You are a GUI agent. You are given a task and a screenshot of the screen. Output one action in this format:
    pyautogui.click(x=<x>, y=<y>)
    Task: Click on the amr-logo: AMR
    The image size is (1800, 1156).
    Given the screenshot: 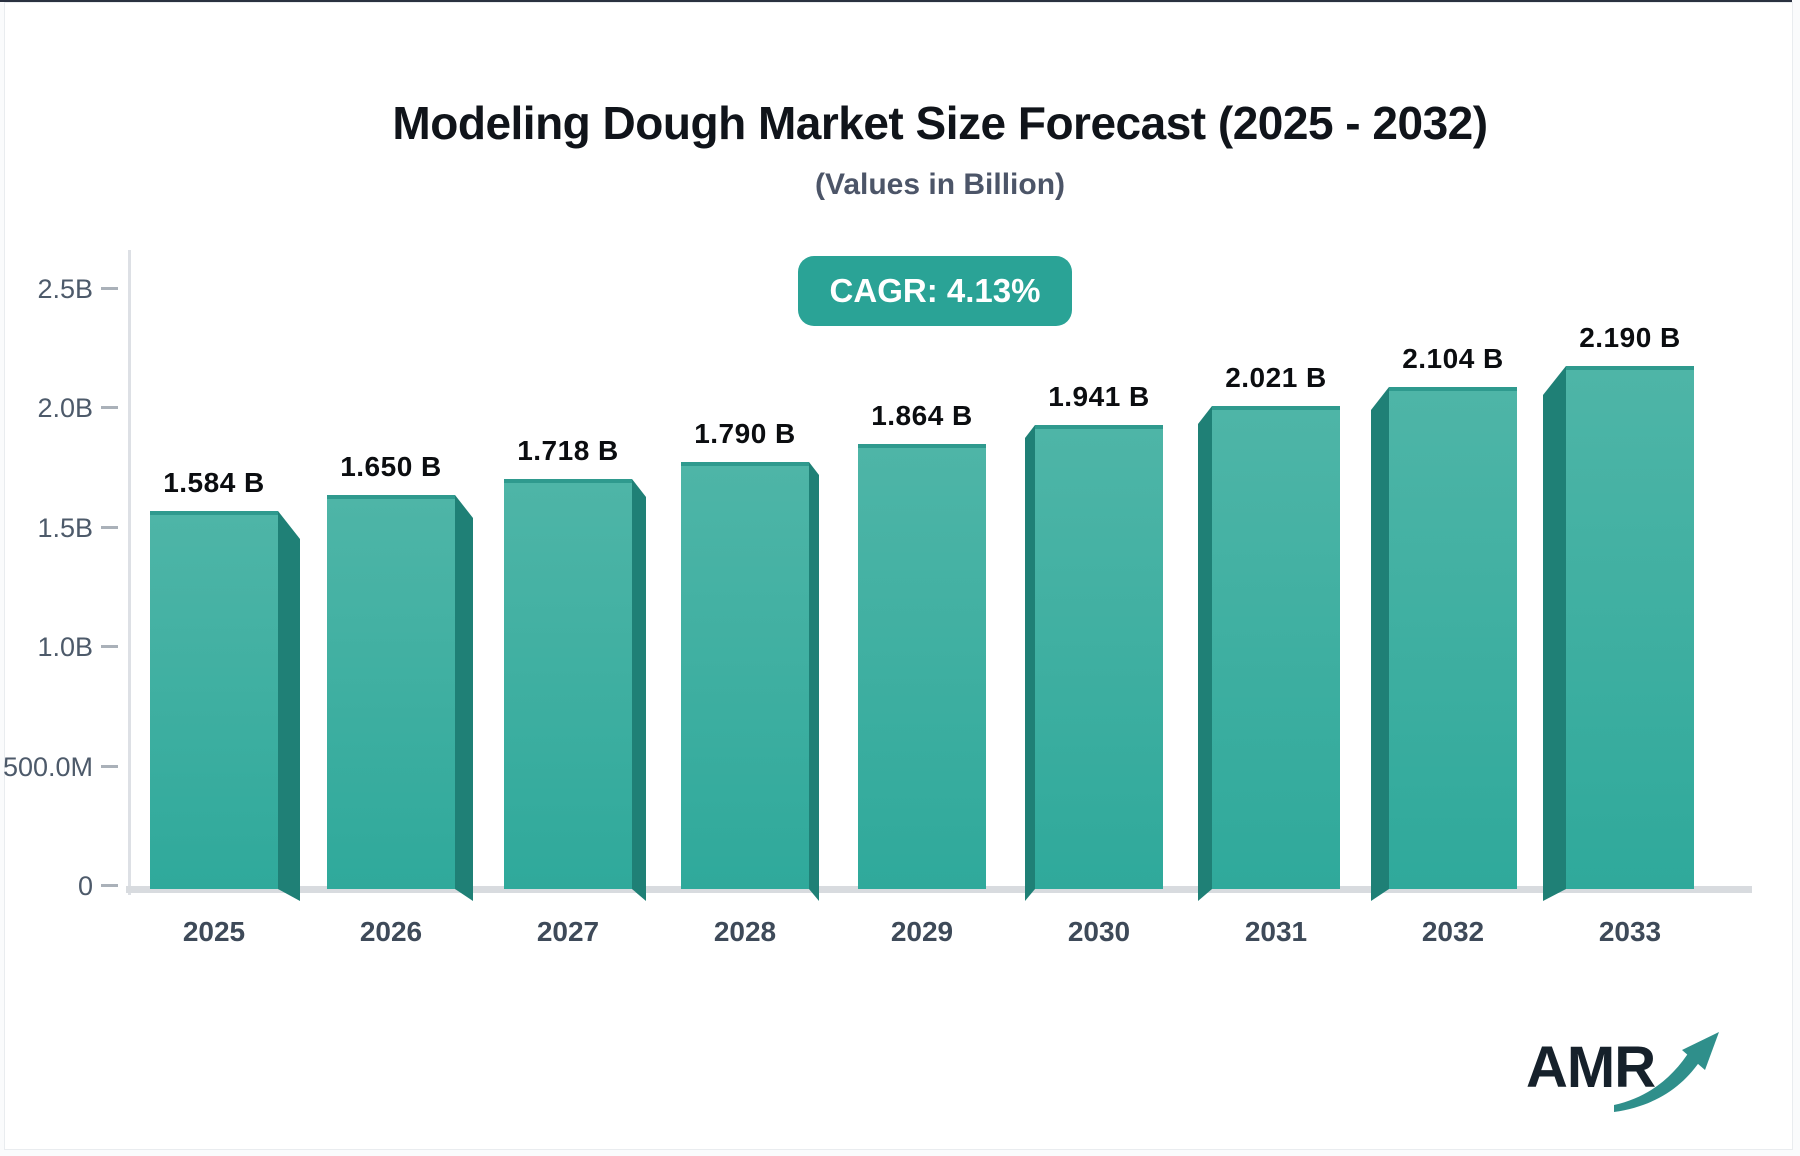 What is the action you would take?
    pyautogui.click(x=1641, y=1078)
    